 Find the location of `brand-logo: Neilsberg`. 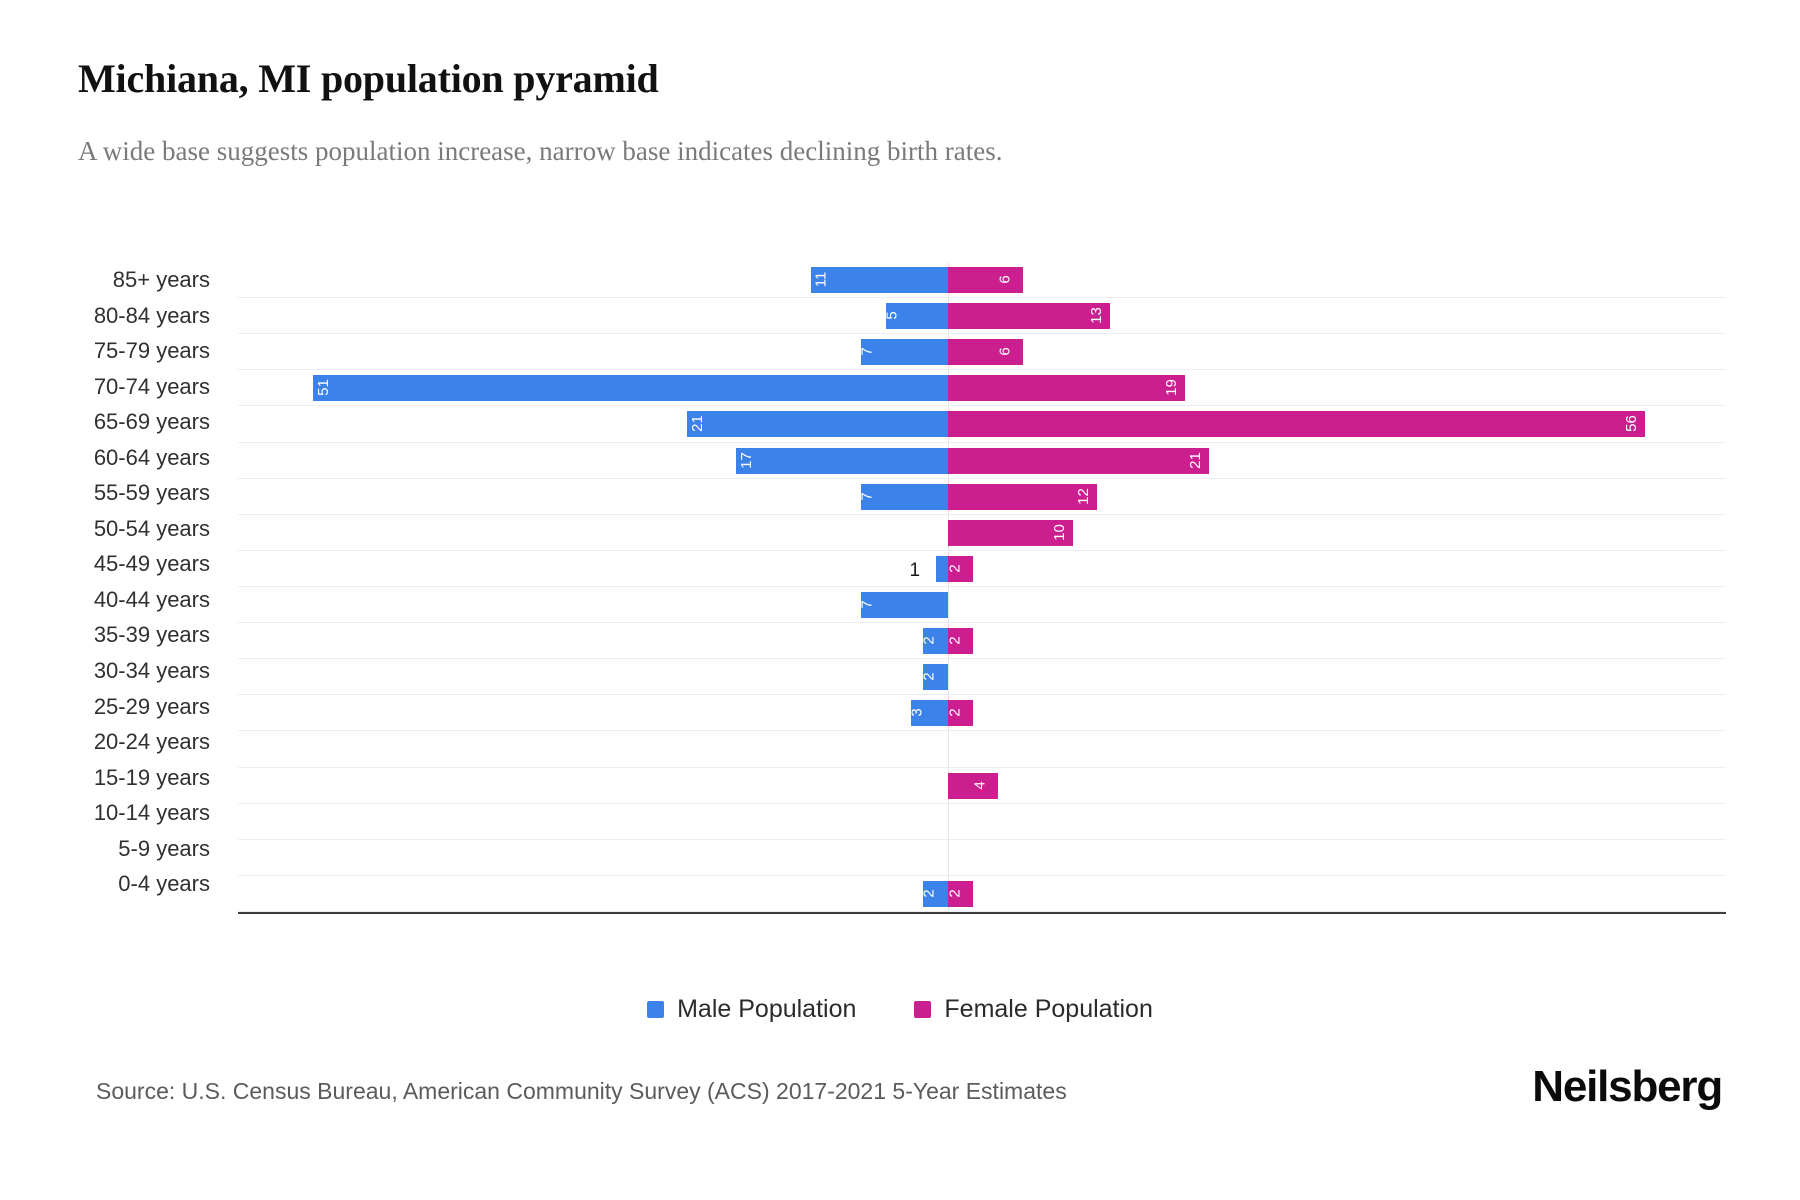

brand-logo: Neilsberg is located at coordinates (1627, 1086).